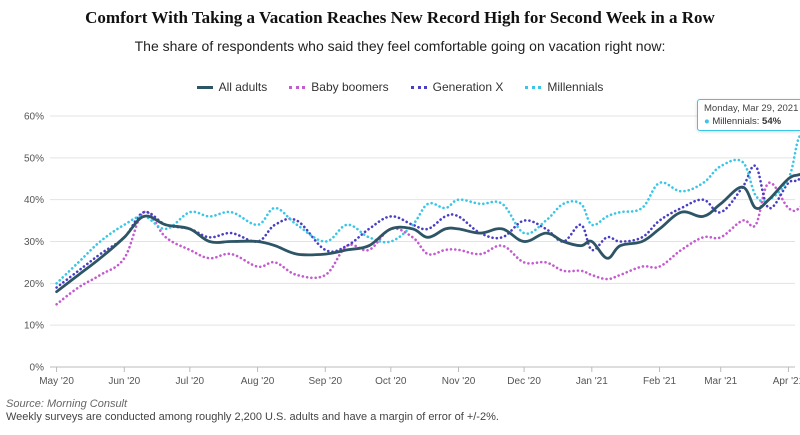  Describe the element at coordinates (468, 87) in the screenshot. I see `legend-label-generation-x: Generation X` at that location.